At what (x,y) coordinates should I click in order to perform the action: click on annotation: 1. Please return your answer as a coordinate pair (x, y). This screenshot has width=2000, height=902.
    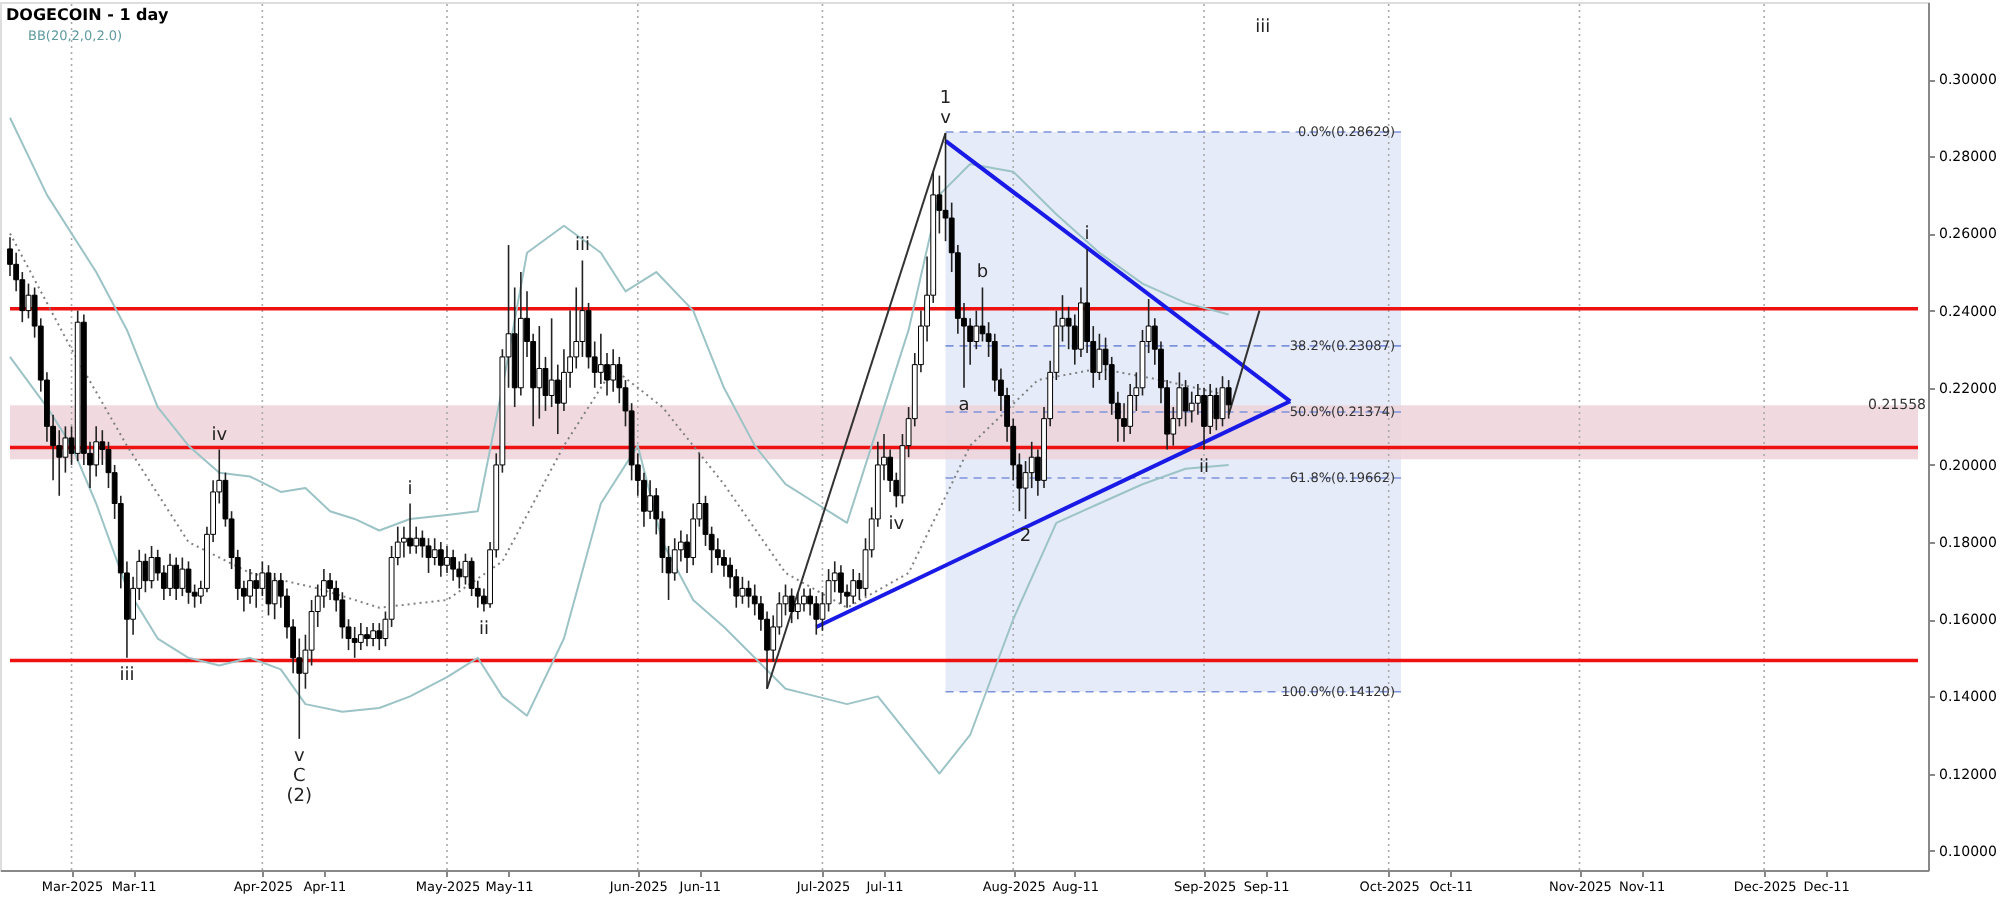
    Looking at the image, I should click on (945, 99).